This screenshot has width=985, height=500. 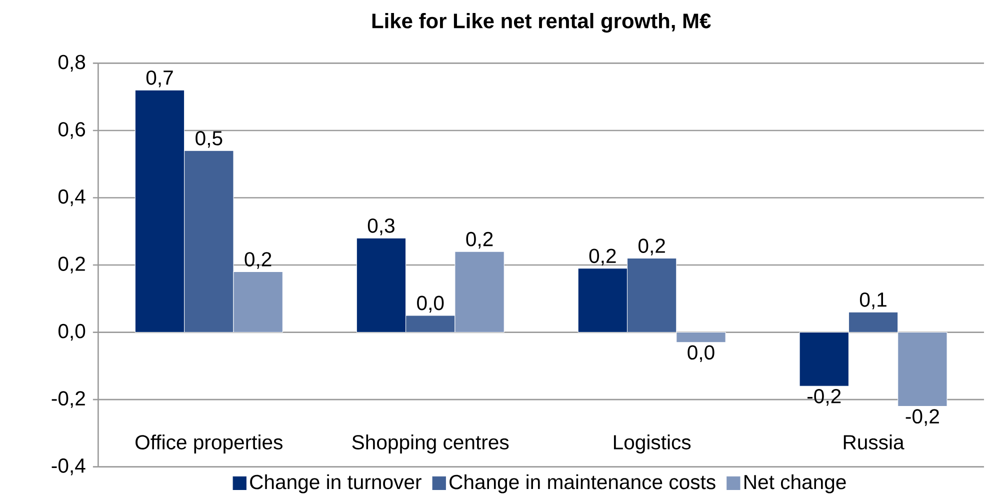 I want to click on y-tick-label: 0,0, so click(x=72, y=332).